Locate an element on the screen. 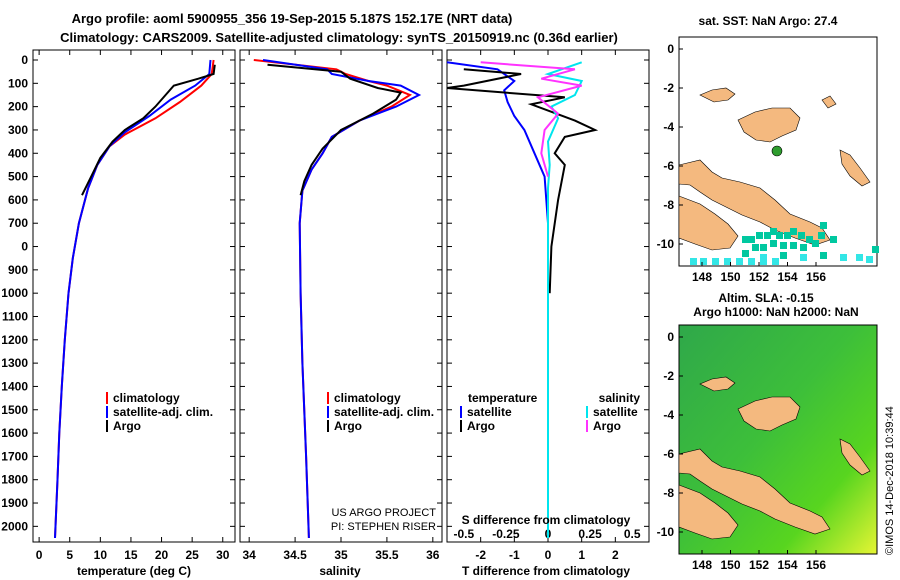 The width and height of the screenshot is (900, 580). map-x-tick-label: 152 is located at coordinates (759, 565).